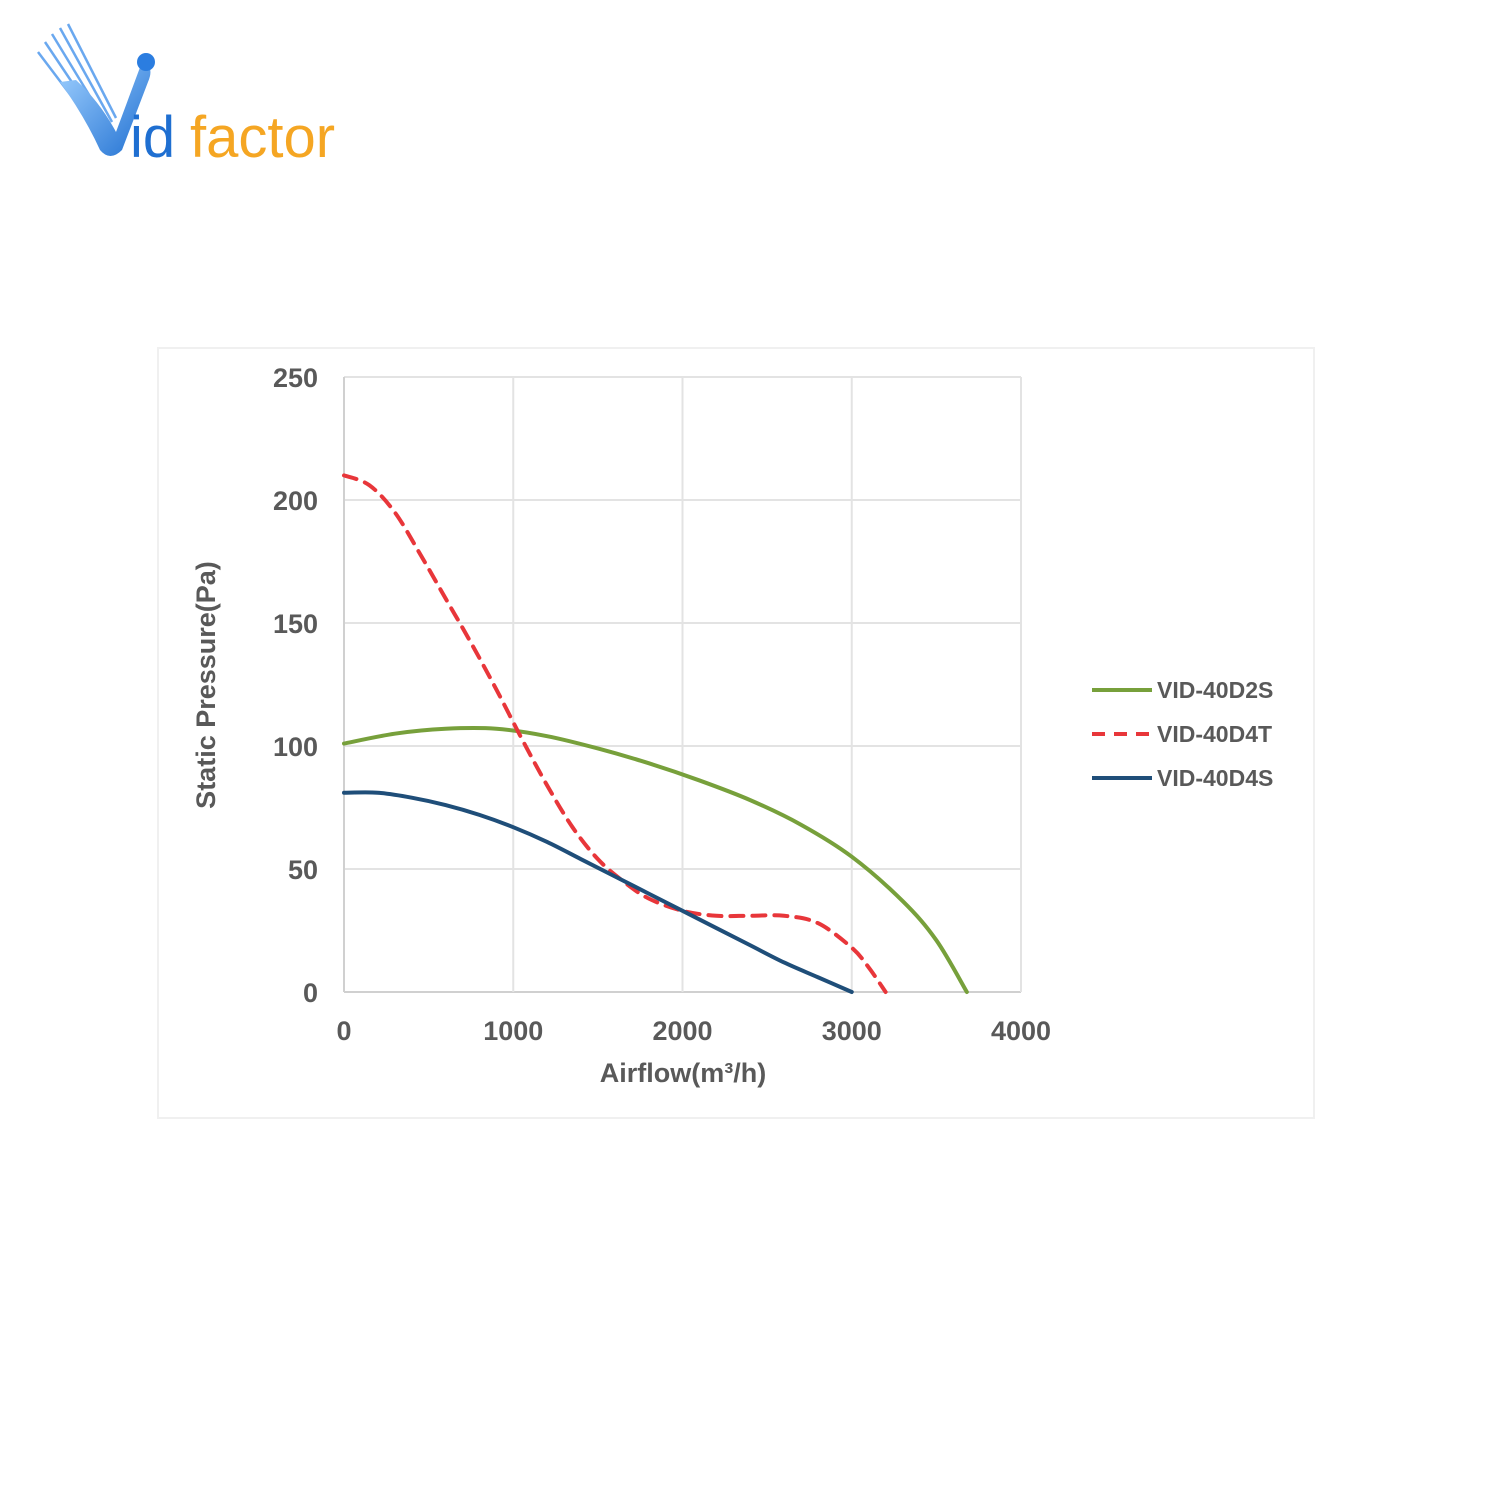 The height and width of the screenshot is (1500, 1500). I want to click on x-tick-label: 1000, so click(513, 1031).